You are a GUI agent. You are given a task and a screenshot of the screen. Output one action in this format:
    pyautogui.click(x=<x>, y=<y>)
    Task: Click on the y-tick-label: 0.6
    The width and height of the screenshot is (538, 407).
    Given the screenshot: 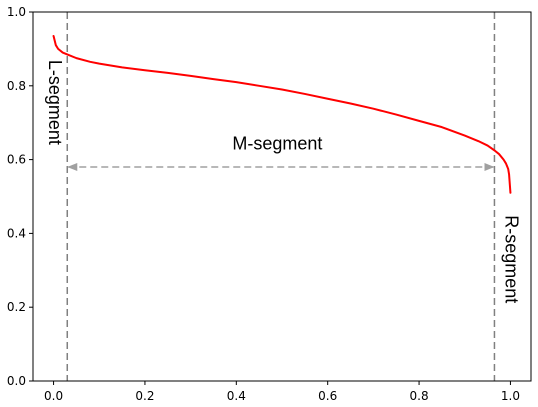 What is the action you would take?
    pyautogui.click(x=16, y=160)
    